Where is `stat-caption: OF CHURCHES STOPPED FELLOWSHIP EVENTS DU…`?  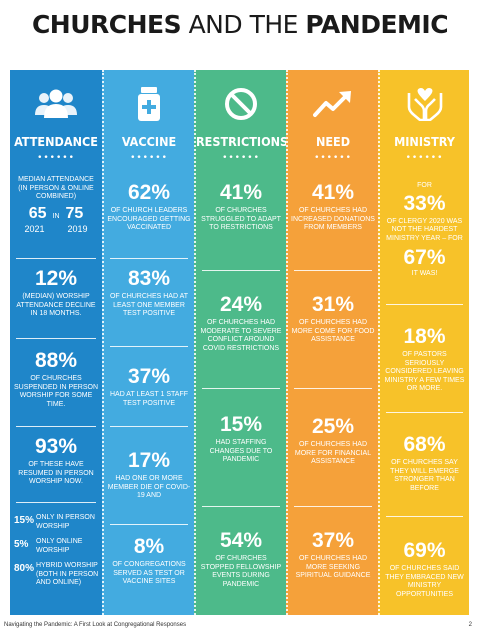
stat-caption: OF CHURCHES STOPPED FELLOWSHIP EVENTS DU… is located at coordinates (241, 571).